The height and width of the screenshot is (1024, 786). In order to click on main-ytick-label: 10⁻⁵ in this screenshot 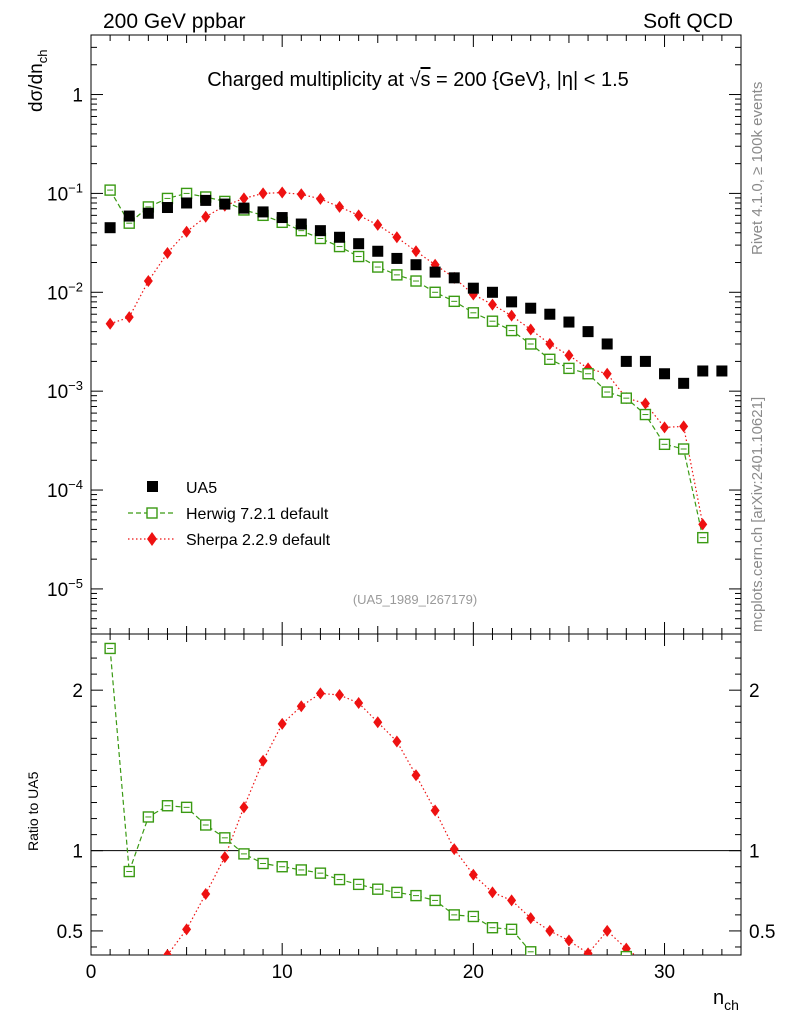, I will do `click(65, 588)`.